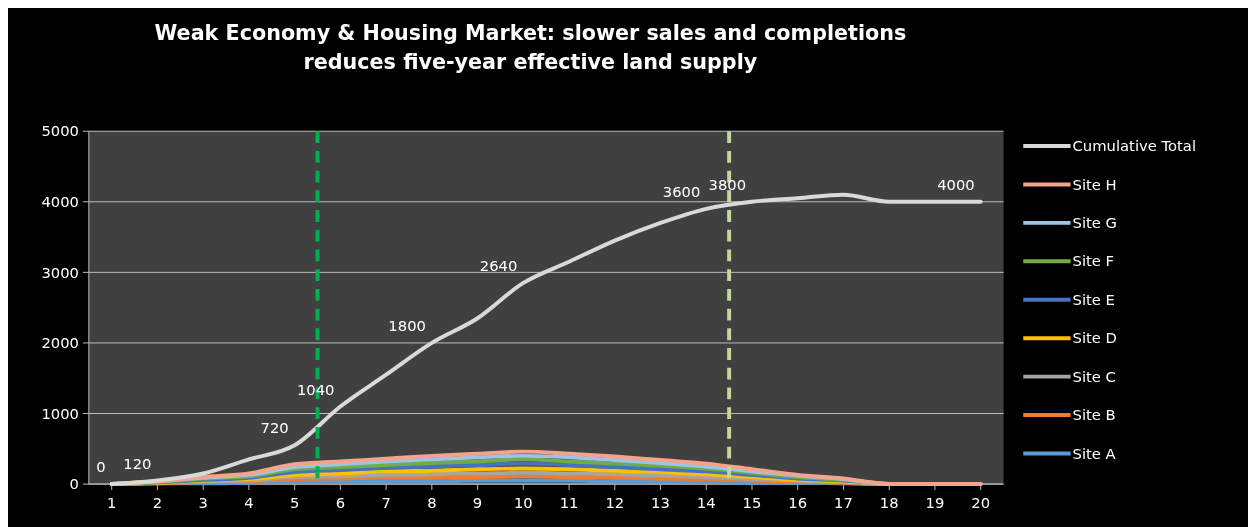 The height and width of the screenshot is (527, 1258). I want to click on y-tick-label: 1000, so click(60, 413).